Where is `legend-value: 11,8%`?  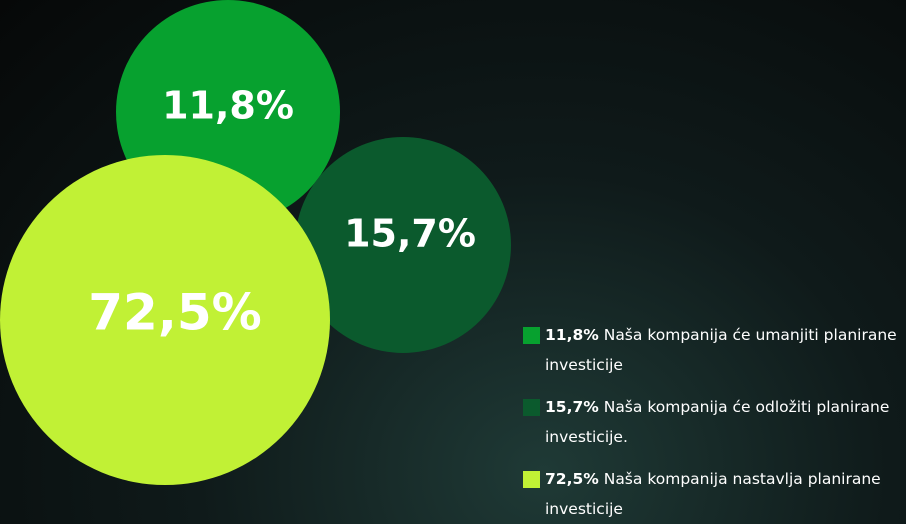
legend-value: 11,8% is located at coordinates (572, 335).